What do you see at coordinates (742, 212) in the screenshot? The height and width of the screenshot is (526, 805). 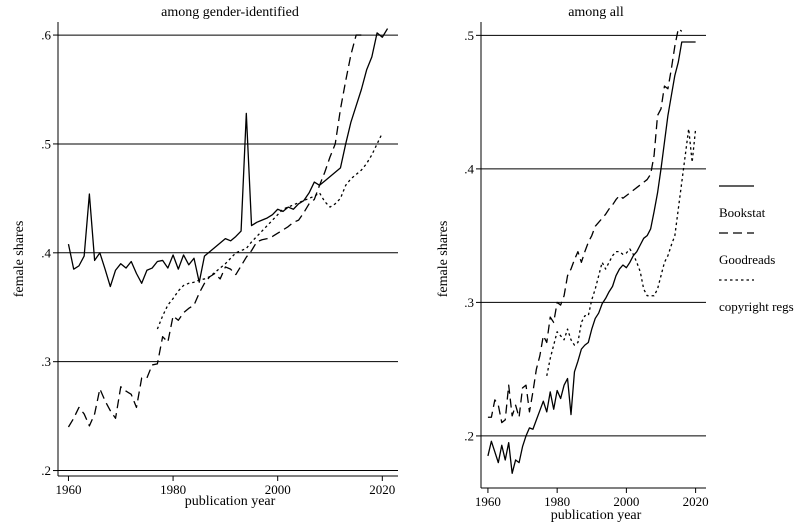 I see `legend-label: Bookstat` at bounding box center [742, 212].